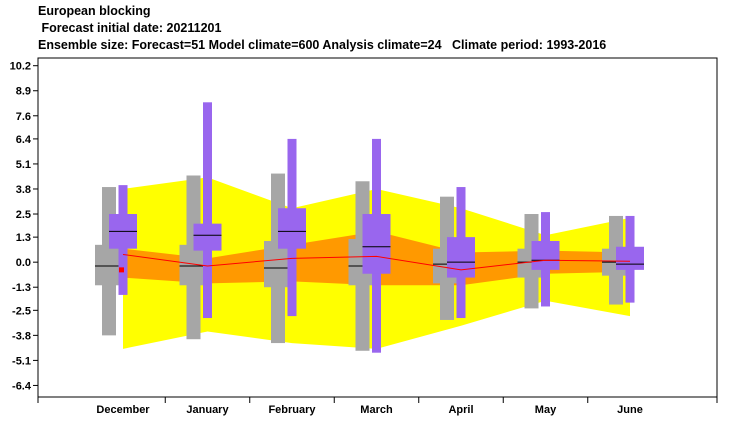 The image size is (734, 421). What do you see at coordinates (630, 410) in the screenshot?
I see `x-tick-label: June` at bounding box center [630, 410].